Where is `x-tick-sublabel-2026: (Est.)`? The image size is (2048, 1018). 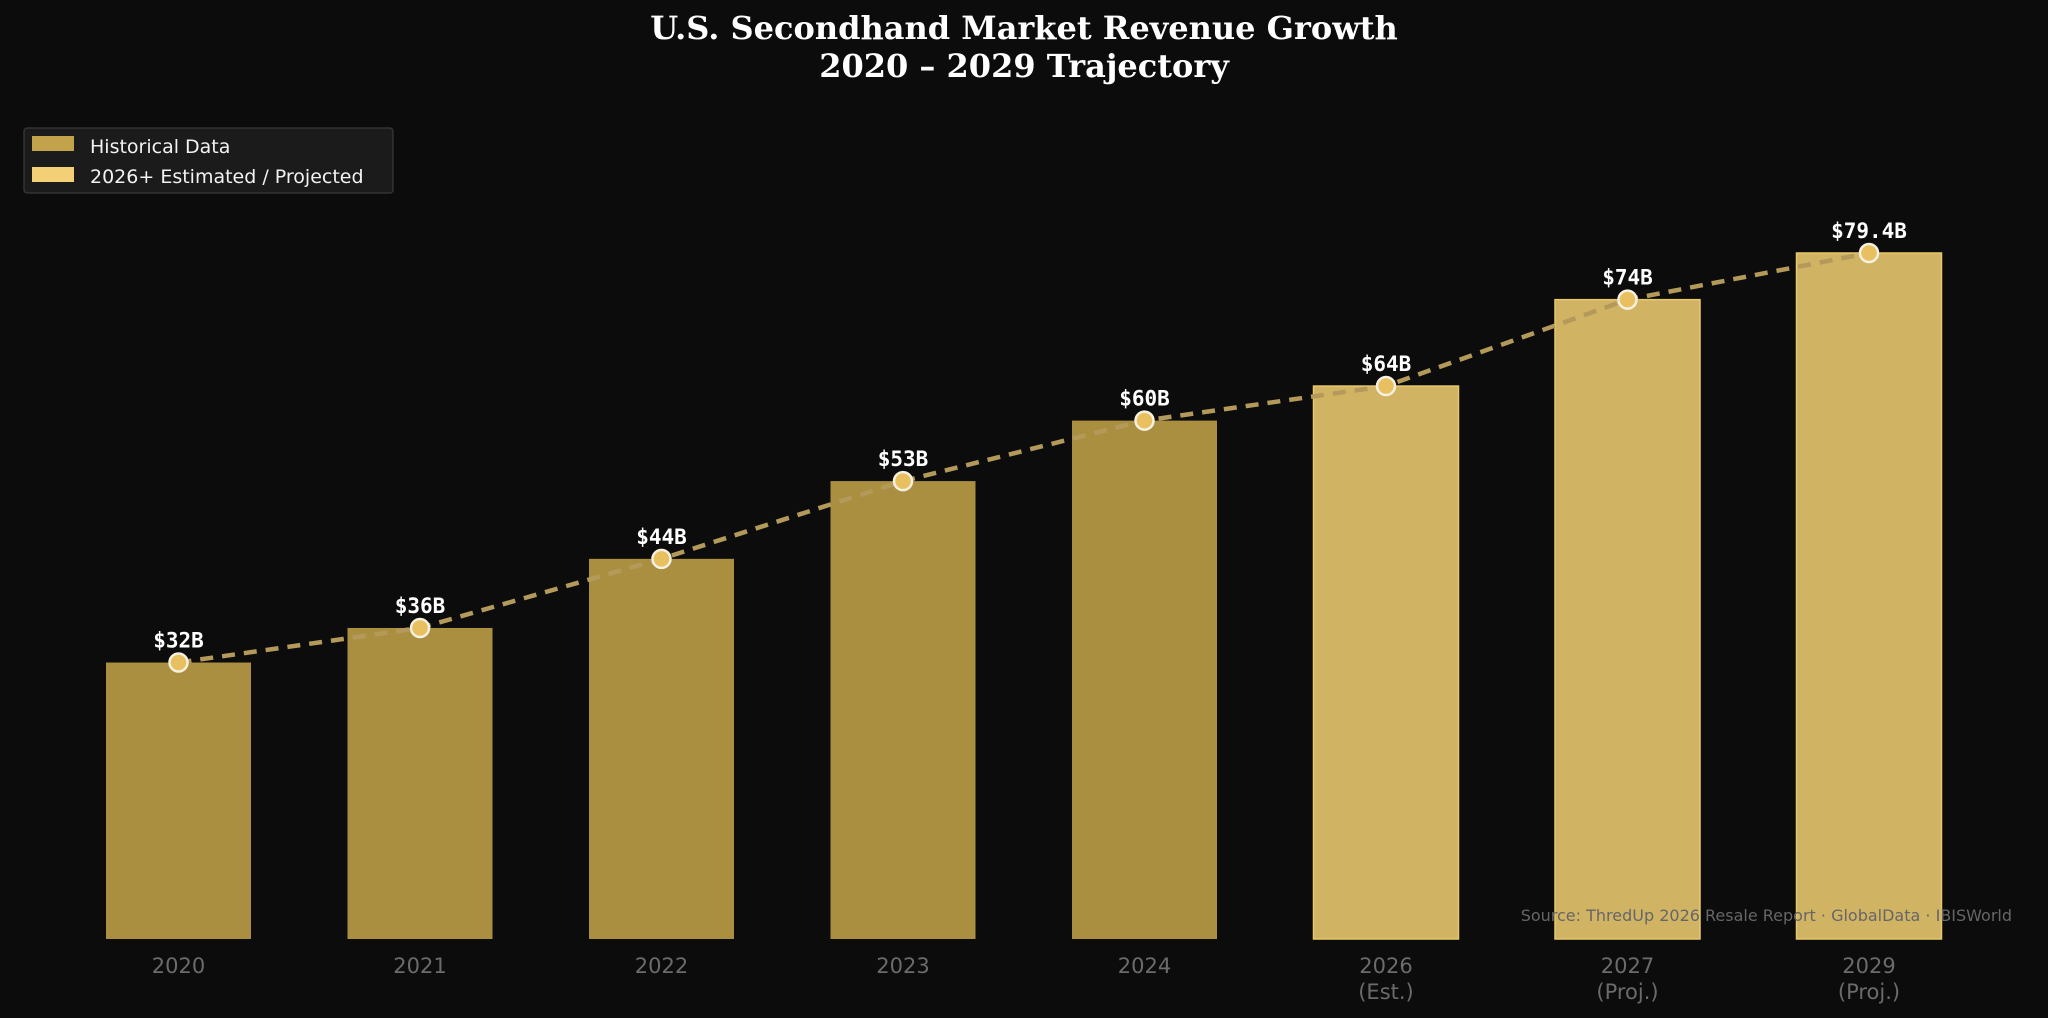
x-tick-sublabel-2026: (Est.) is located at coordinates (1386, 992).